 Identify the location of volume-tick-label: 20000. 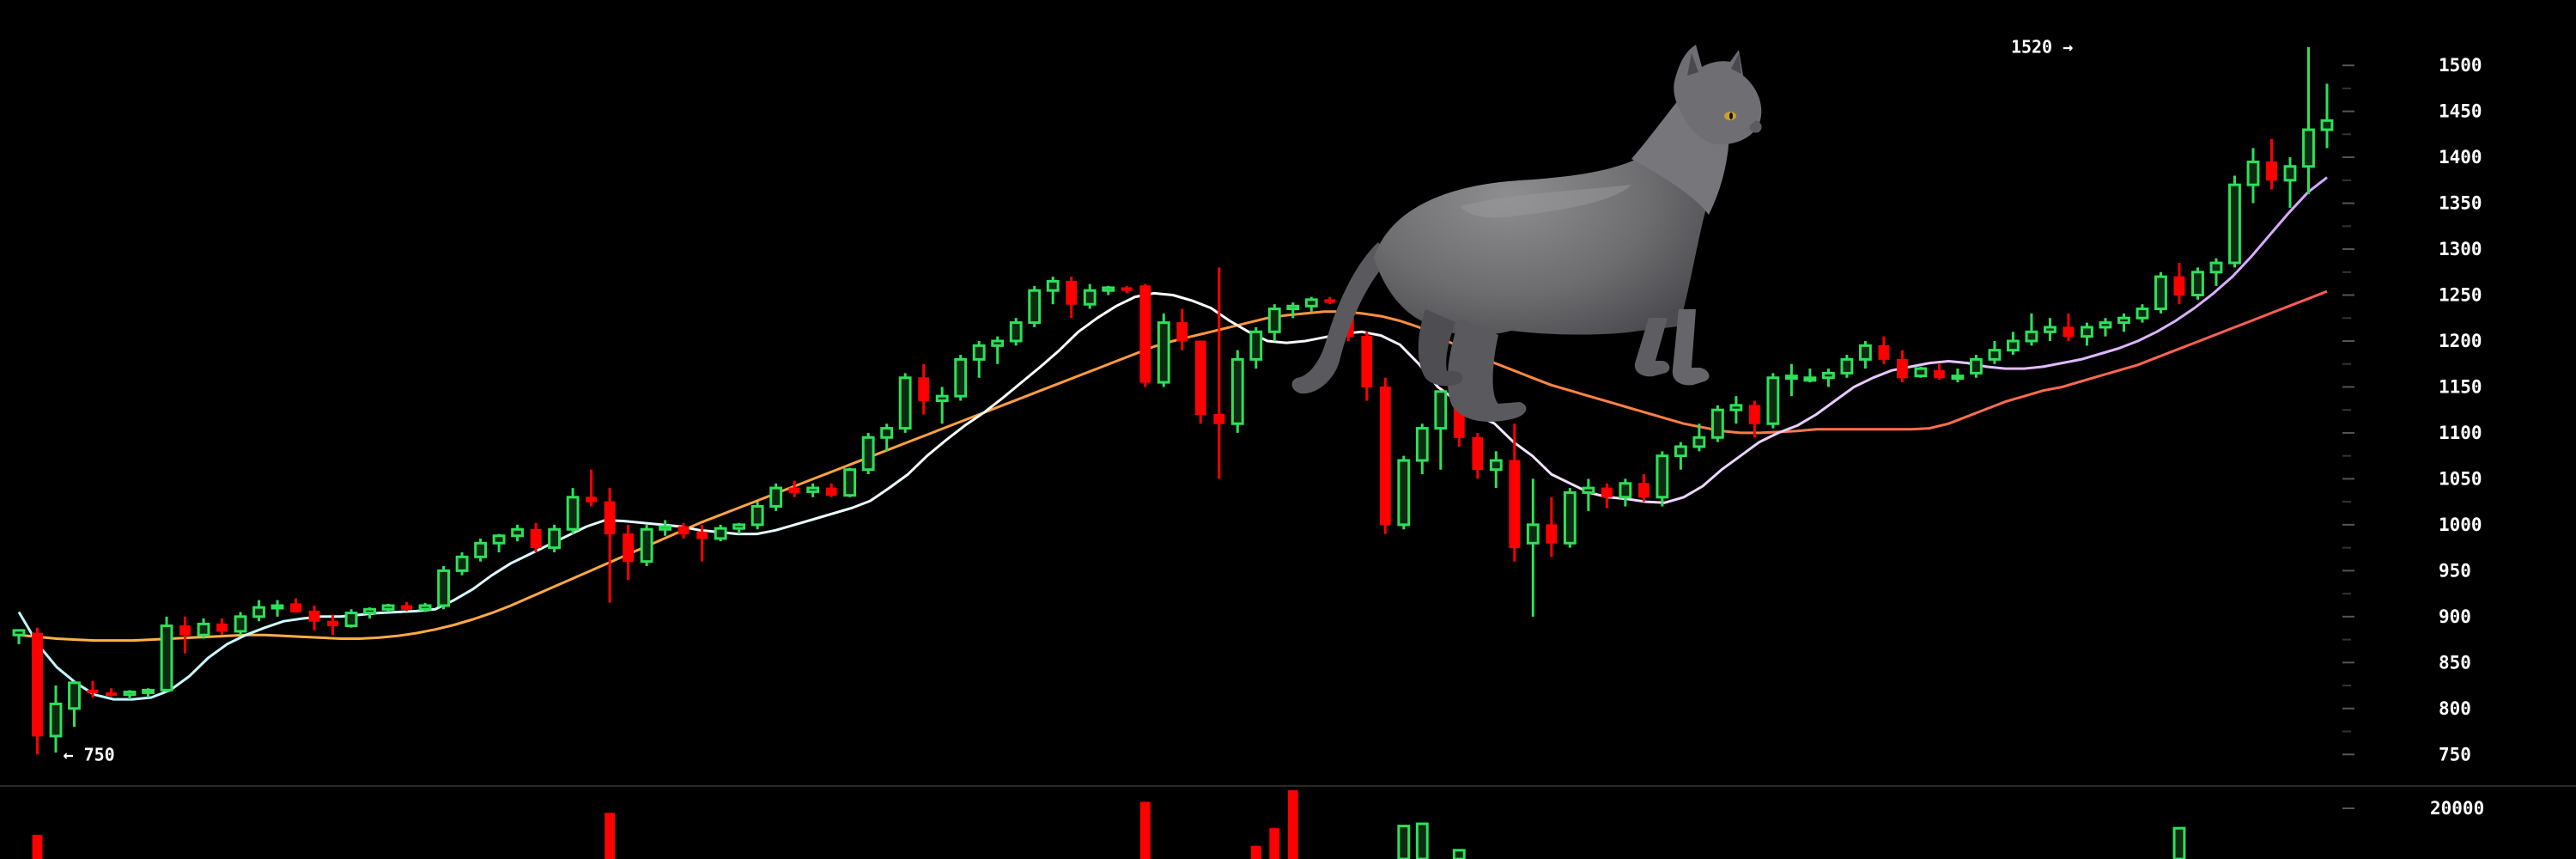
(2457, 809).